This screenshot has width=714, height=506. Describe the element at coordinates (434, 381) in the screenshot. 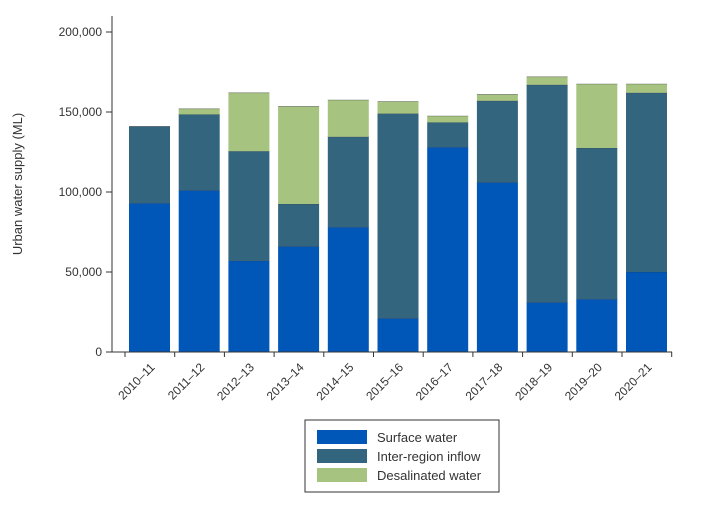

I see `x-tick-label: 2016–17` at that location.